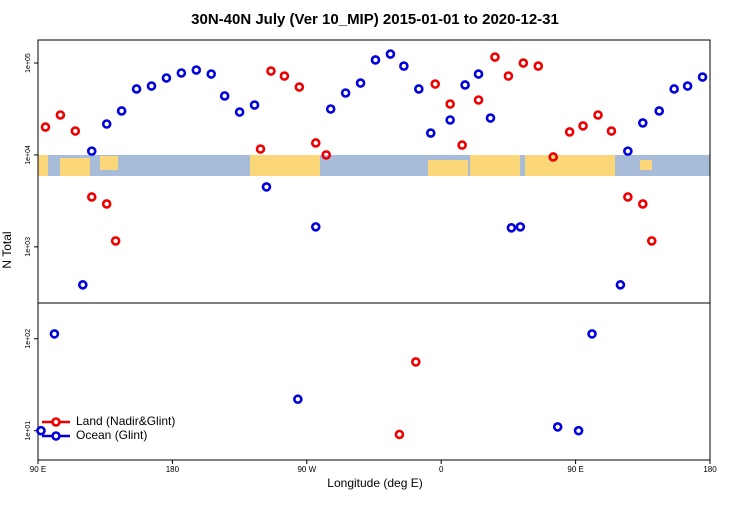 This screenshot has height=505, width=750. I want to click on x-tick-label: 90 W, so click(306, 469).